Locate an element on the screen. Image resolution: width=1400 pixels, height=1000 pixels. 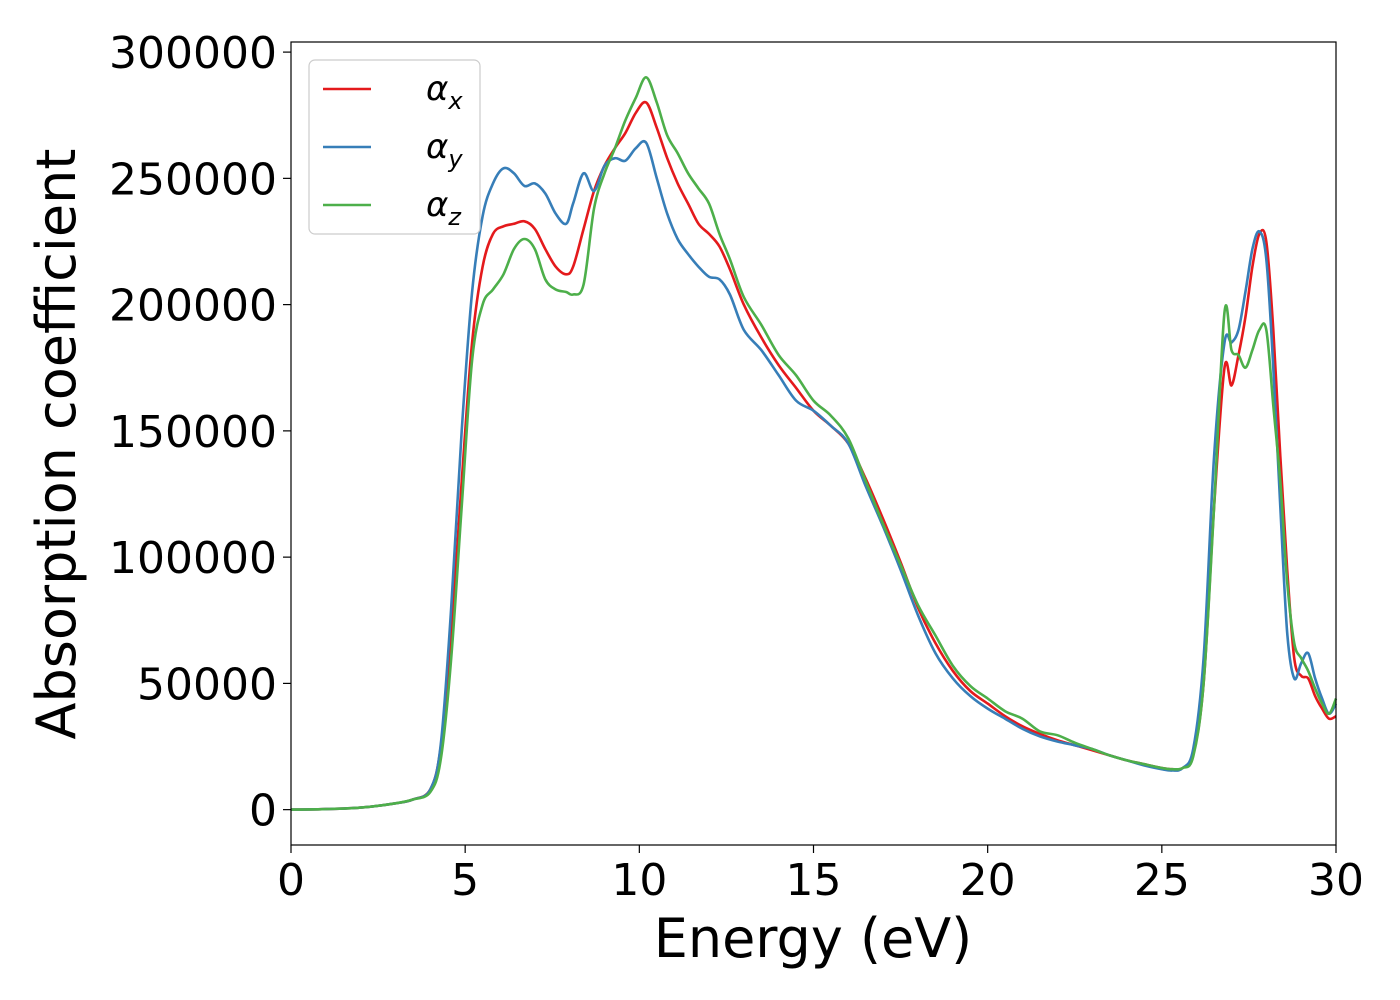
x-tick-label: 15 is located at coordinates (814, 880).